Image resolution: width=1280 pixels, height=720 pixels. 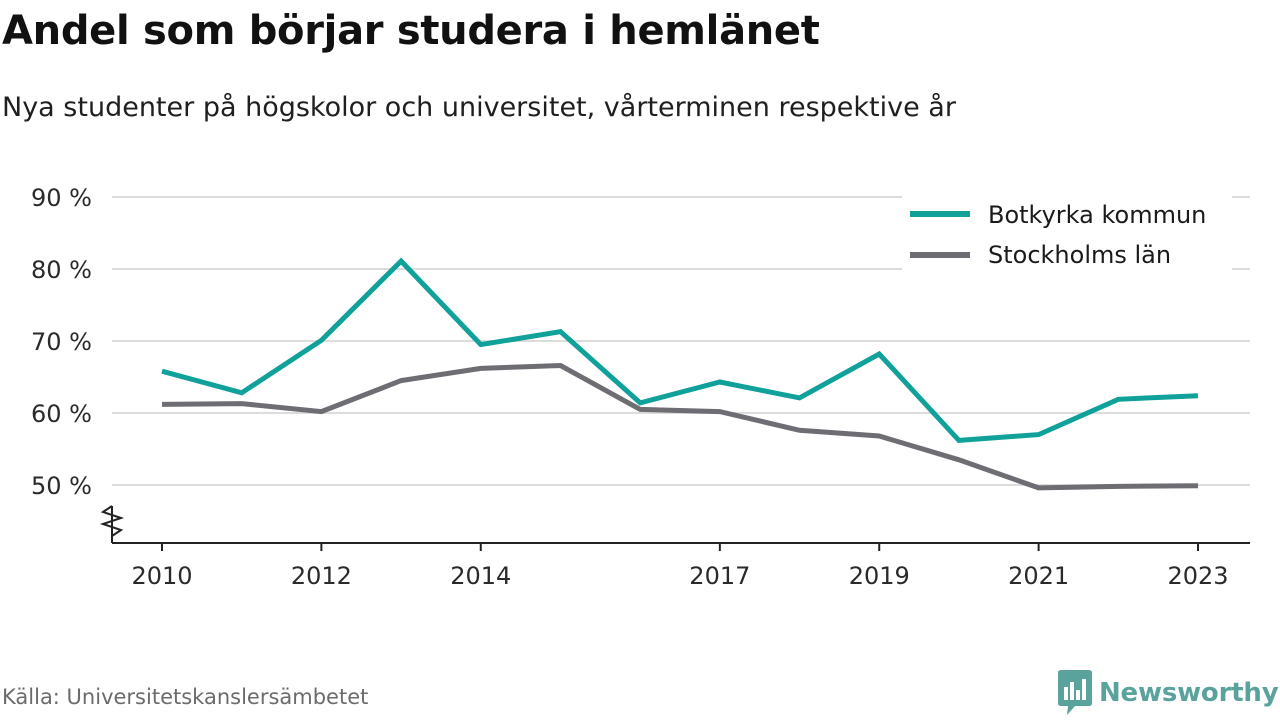 I want to click on brand-logo: Newsworthy, so click(x=1168, y=693).